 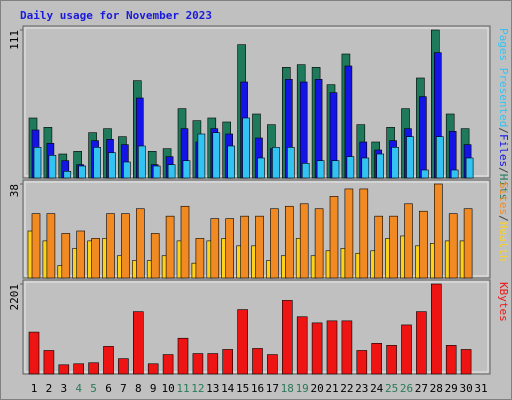 What do you see at coordinates (14, 40) in the screenshot?
I see `y-tick-label: 111` at bounding box center [14, 40].